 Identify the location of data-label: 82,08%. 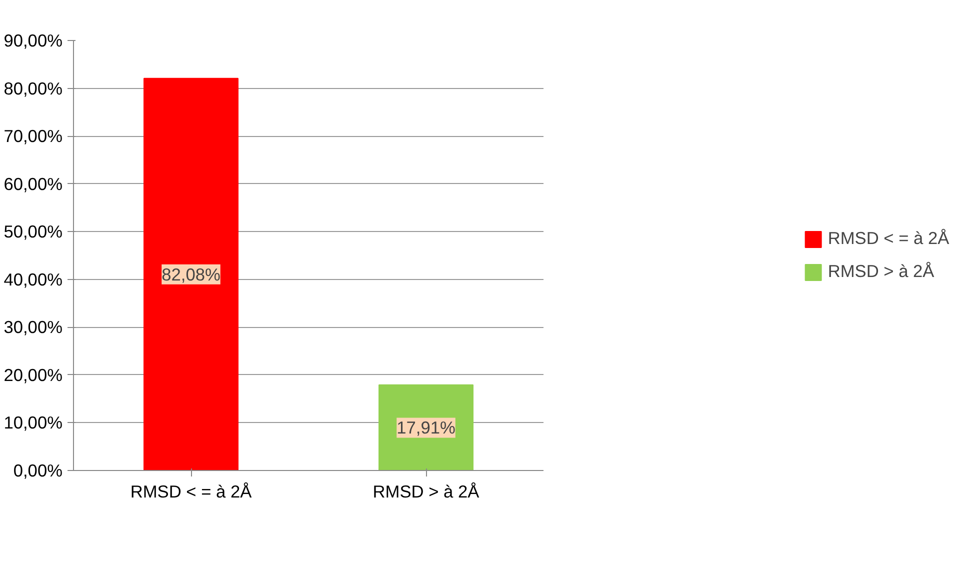
(191, 274).